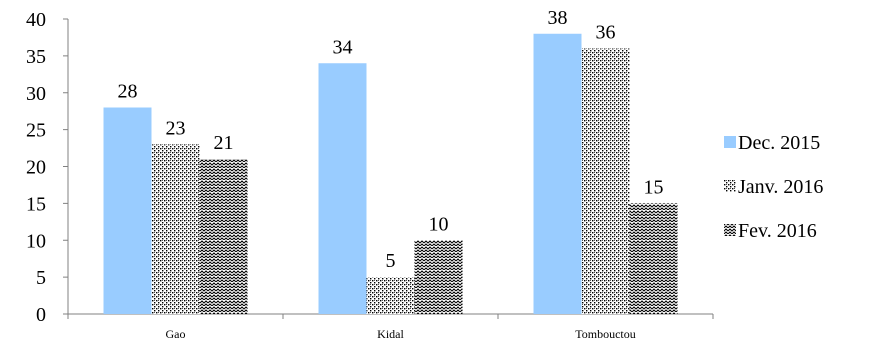 The height and width of the screenshot is (342, 877). I want to click on legend-label: Fev. 2016, so click(777, 231).